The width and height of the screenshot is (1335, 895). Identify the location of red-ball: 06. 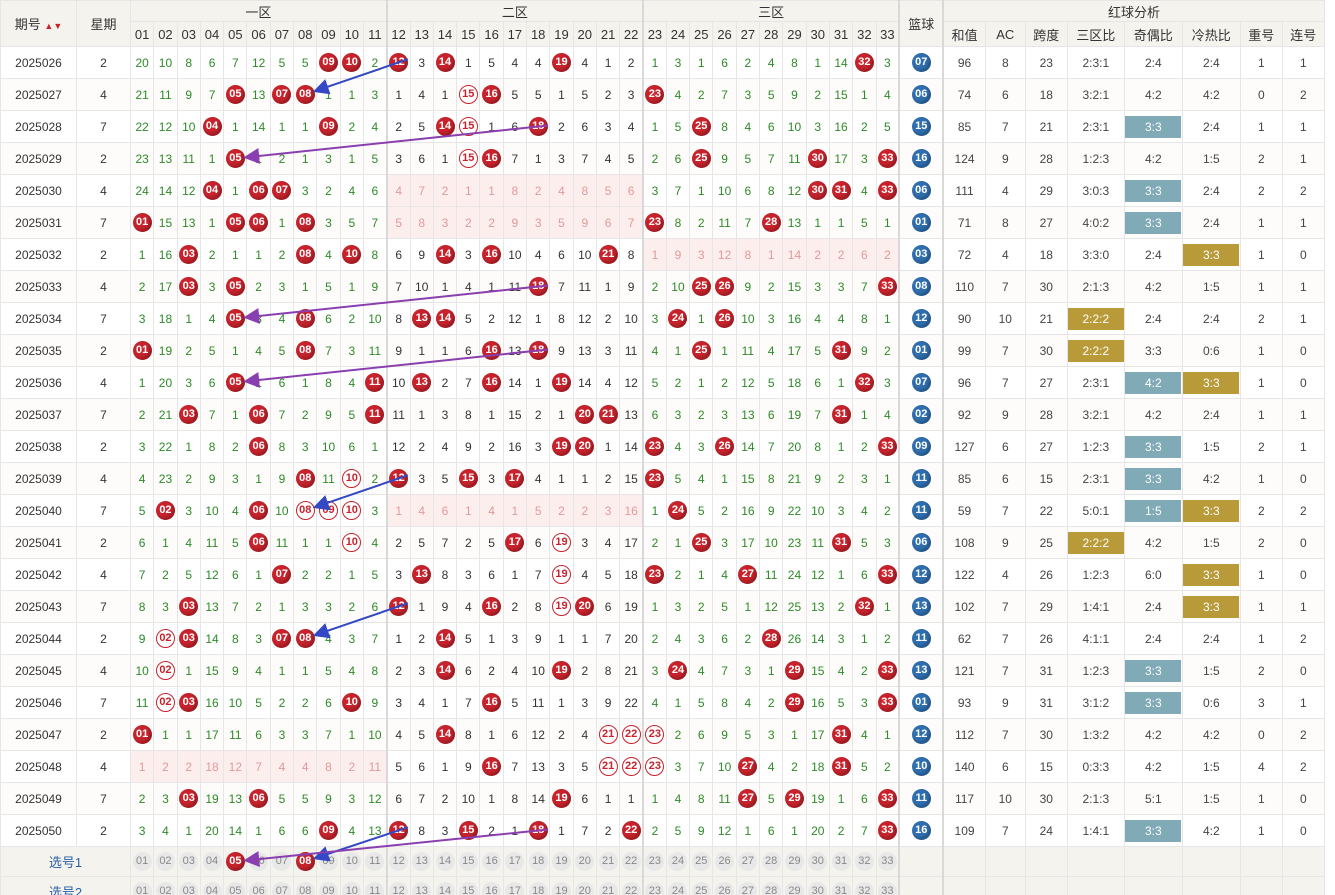
(259, 446).